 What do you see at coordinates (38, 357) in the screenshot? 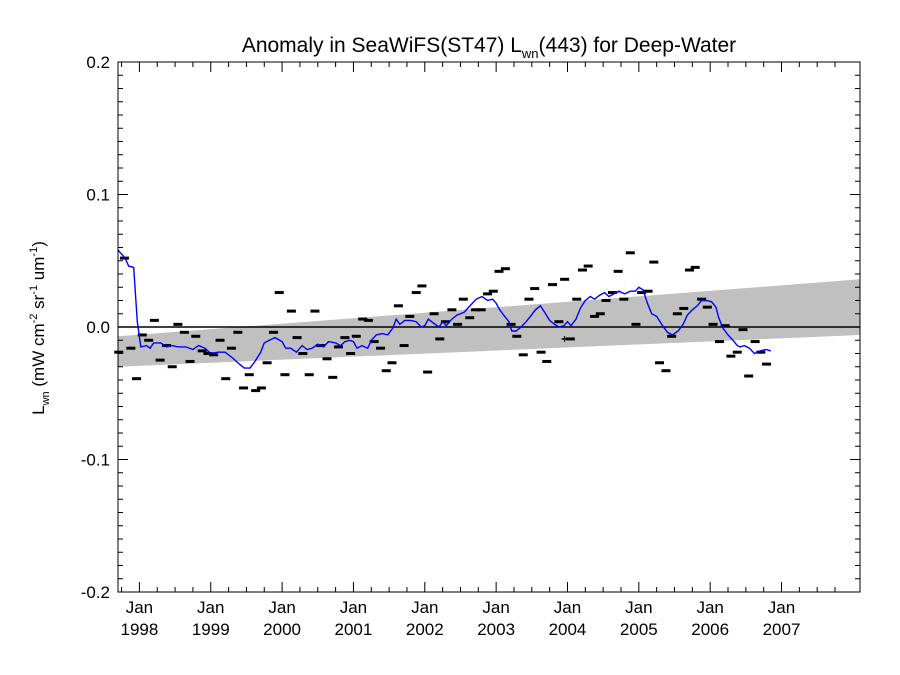
I see `ylabel-unit-open: (mW cm` at bounding box center [38, 357].